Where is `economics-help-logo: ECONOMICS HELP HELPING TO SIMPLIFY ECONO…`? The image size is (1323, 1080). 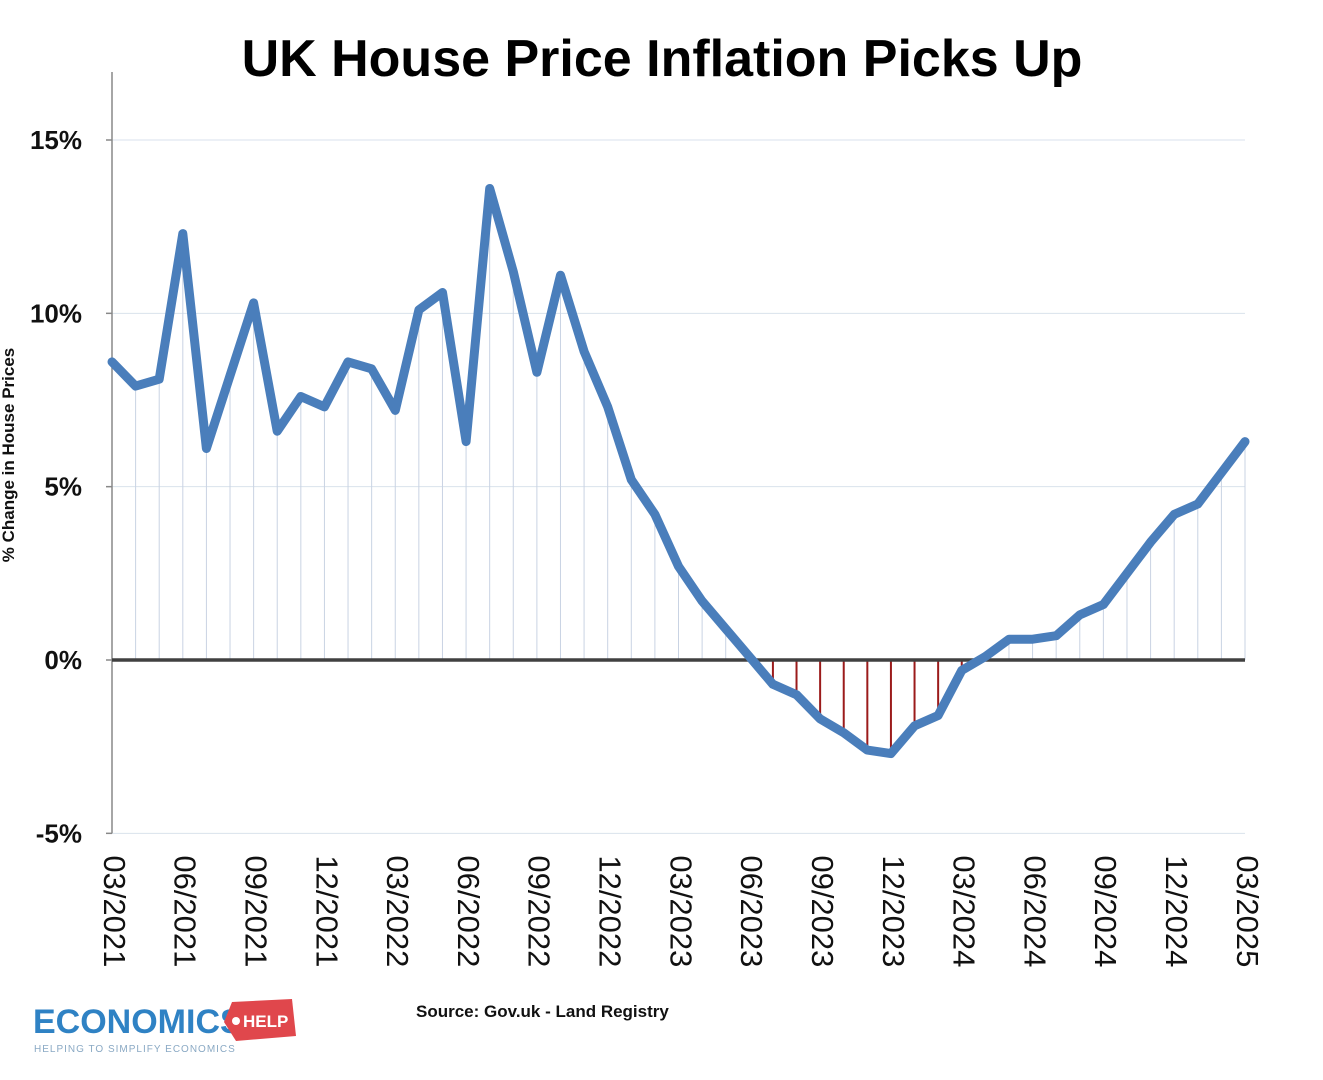 economics-help-logo: ECONOMICS HELP HELPING TO SIMPLIFY ECONO… is located at coordinates (164, 1027).